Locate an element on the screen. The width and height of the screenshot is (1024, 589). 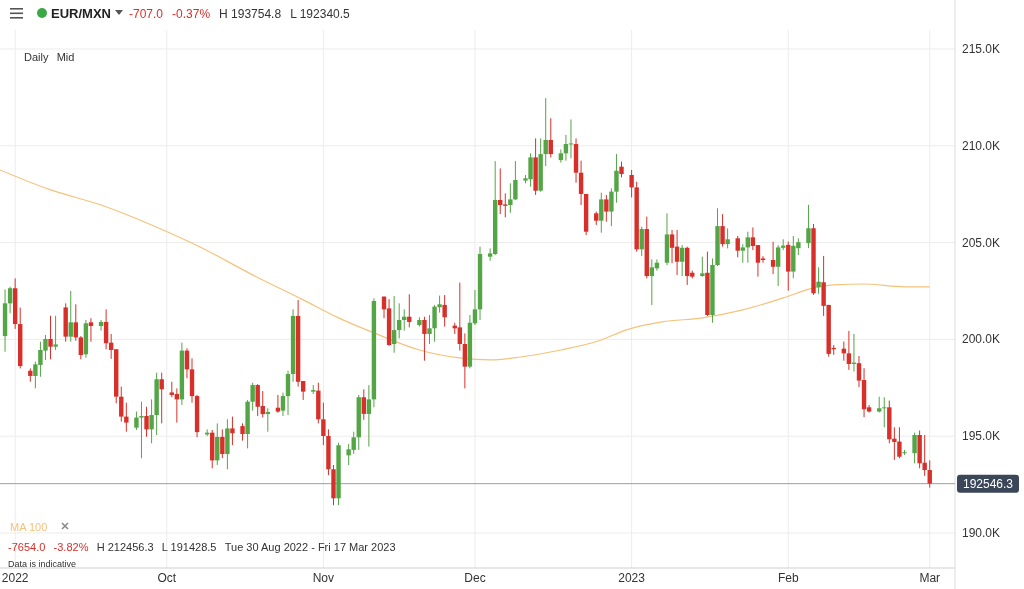
text: -0.37% is located at coordinates (191, 14).